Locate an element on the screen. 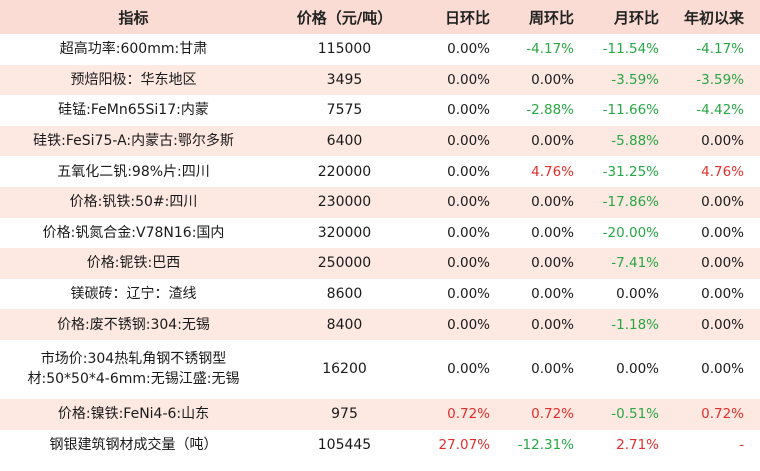 This screenshot has height=471, width=760. indicator-name-cell: 价格:铌铁:巴西 is located at coordinates (133, 263).